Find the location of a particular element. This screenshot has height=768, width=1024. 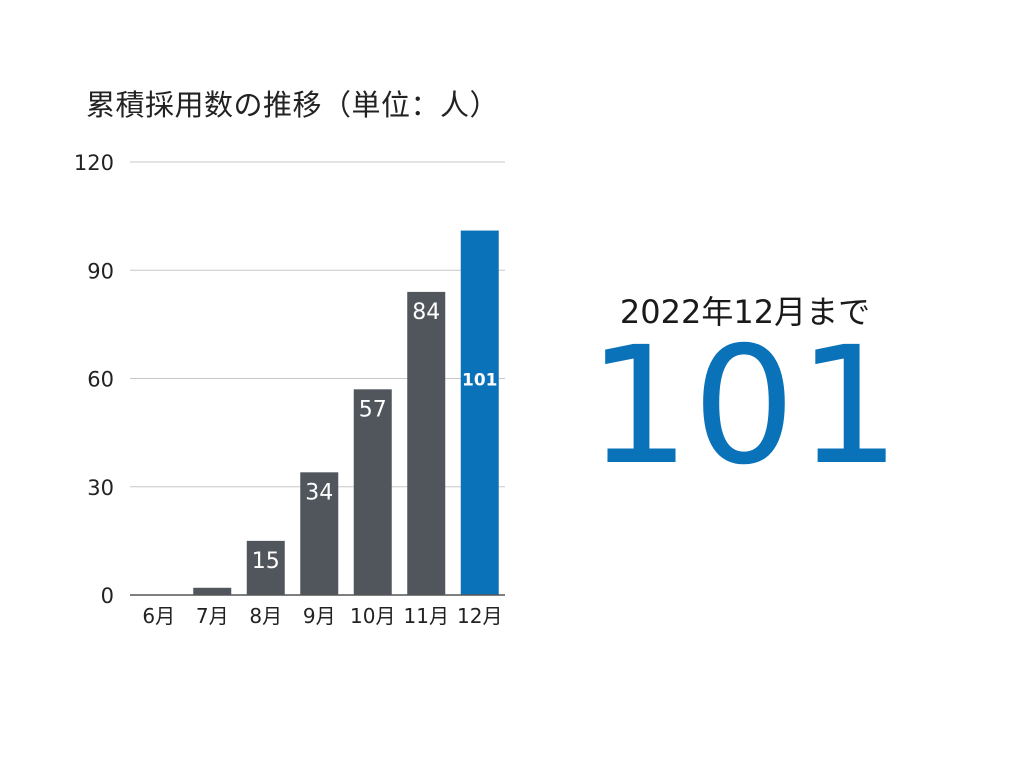

x-category-label: 9月 is located at coordinates (319, 616).